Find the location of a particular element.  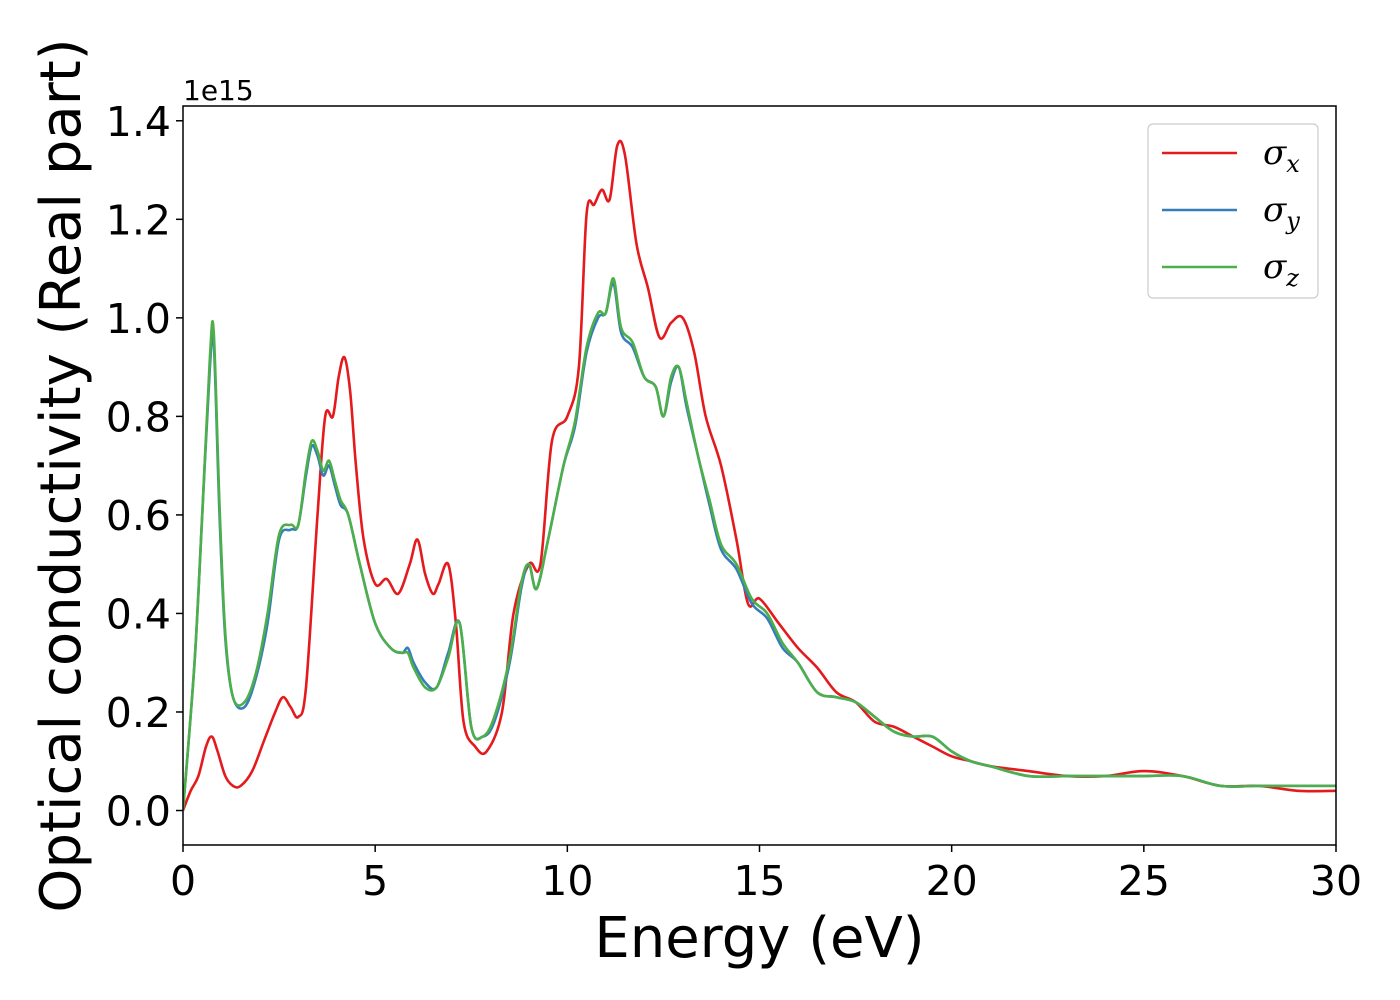

x-tick-label: 10 is located at coordinates (567, 881).